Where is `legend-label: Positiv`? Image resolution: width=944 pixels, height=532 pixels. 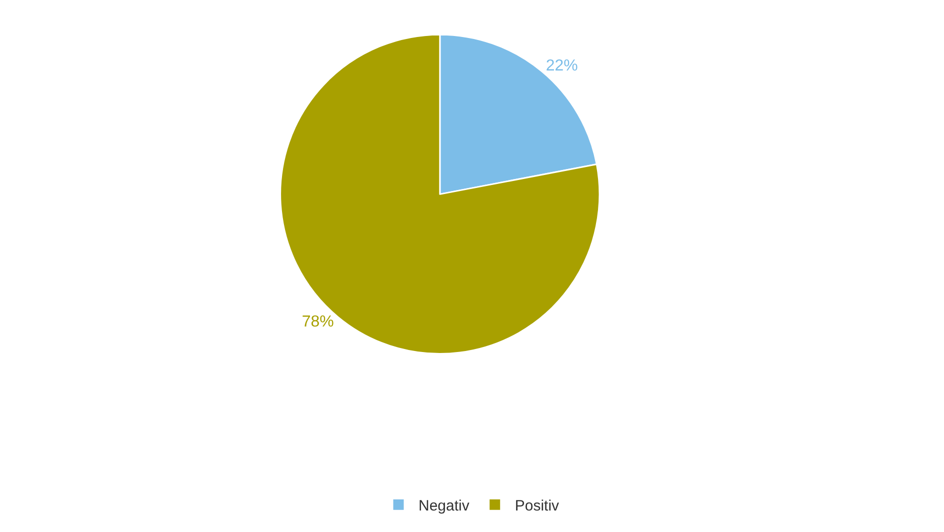
legend-label: Positiv is located at coordinates (537, 505).